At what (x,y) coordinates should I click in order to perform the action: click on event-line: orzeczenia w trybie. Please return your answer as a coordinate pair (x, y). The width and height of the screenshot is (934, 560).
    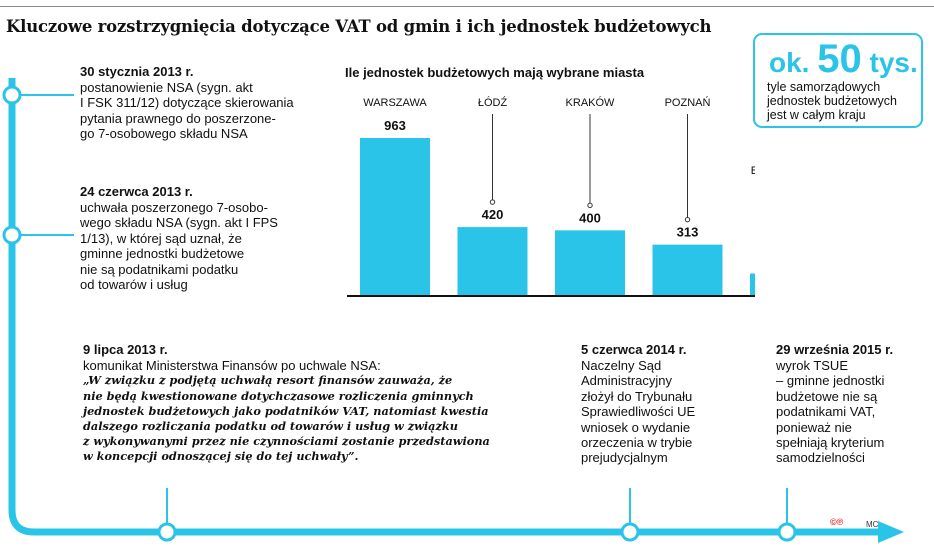
    Looking at the image, I should click on (637, 443).